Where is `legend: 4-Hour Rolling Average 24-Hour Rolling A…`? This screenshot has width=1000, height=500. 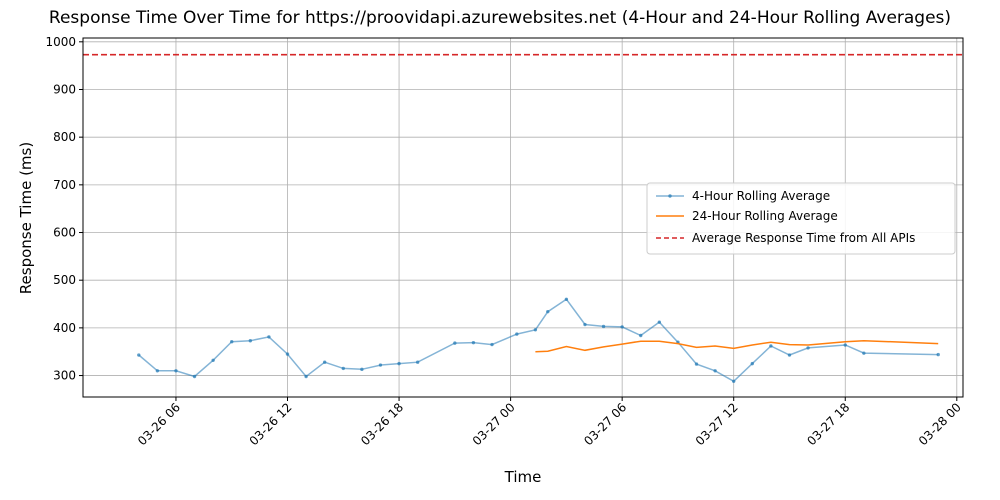 legend: 4-Hour Rolling Average 24-Hour Rolling A… is located at coordinates (801, 218).